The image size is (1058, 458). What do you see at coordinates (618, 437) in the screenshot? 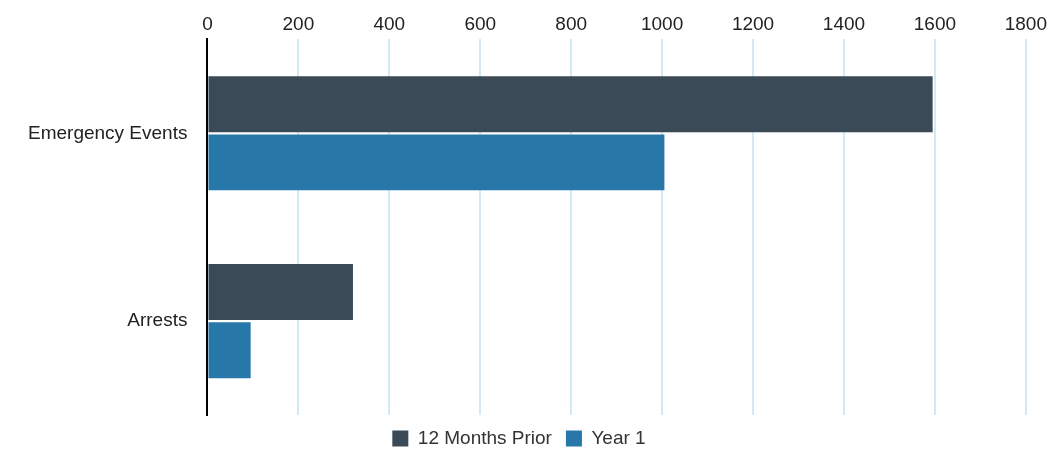
I see `legend-label: Year 1` at bounding box center [618, 437].